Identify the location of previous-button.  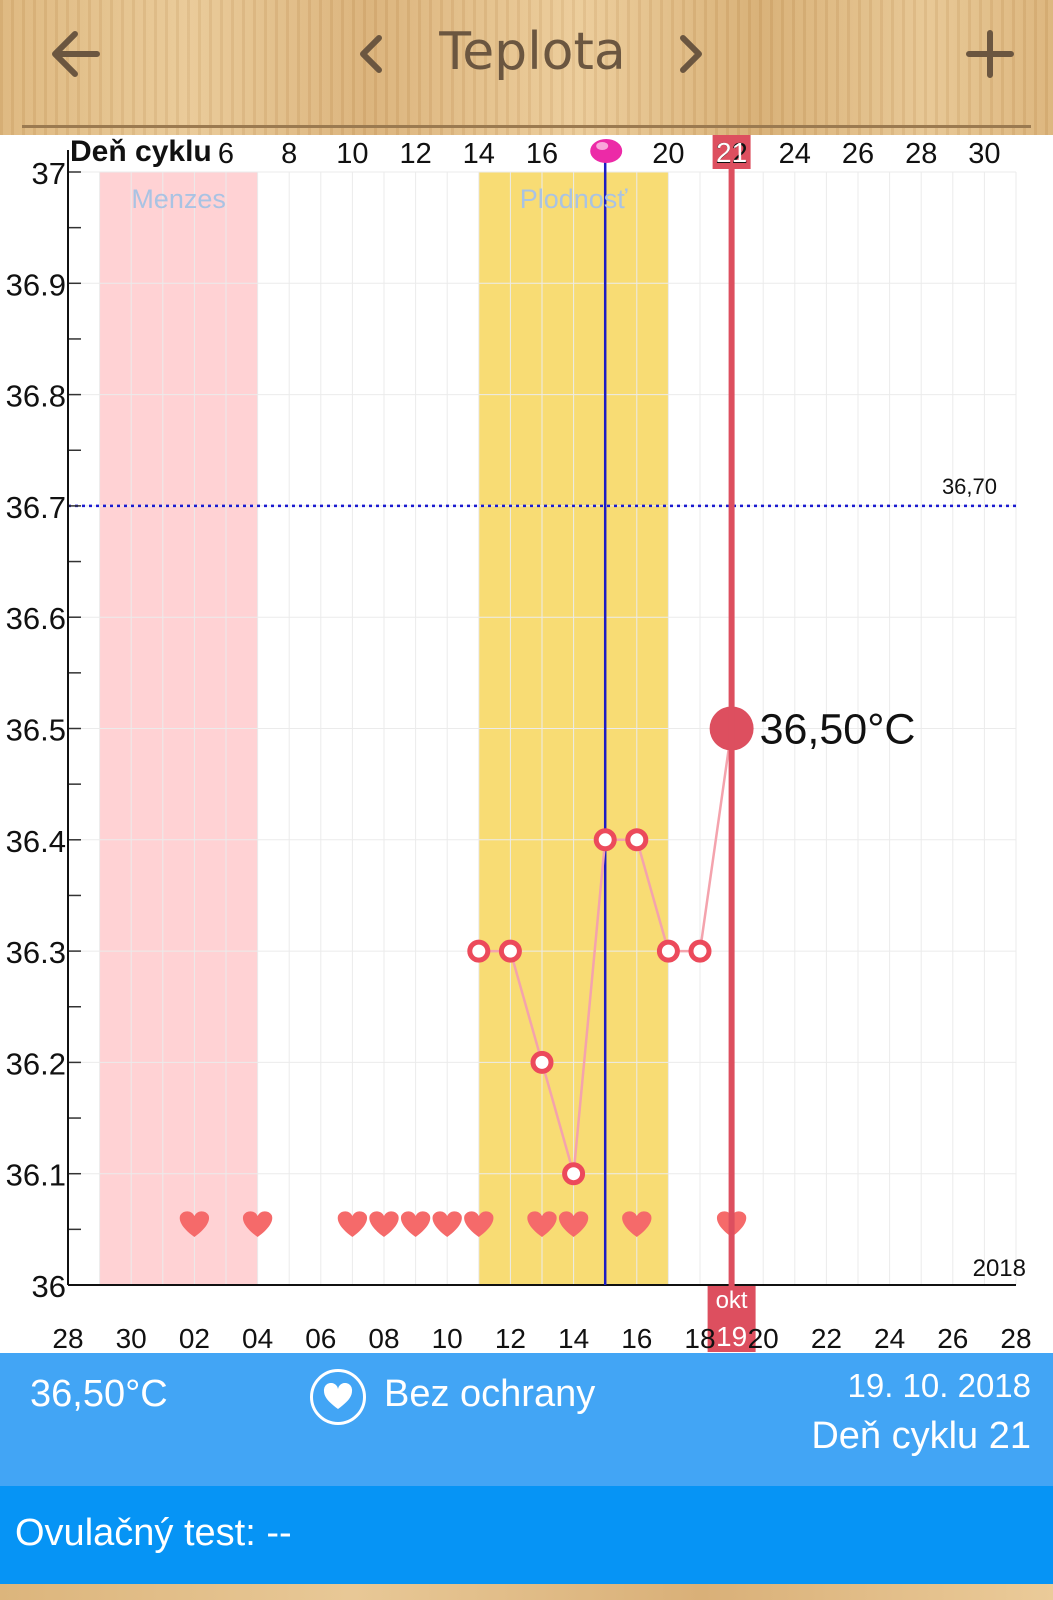
(370, 54).